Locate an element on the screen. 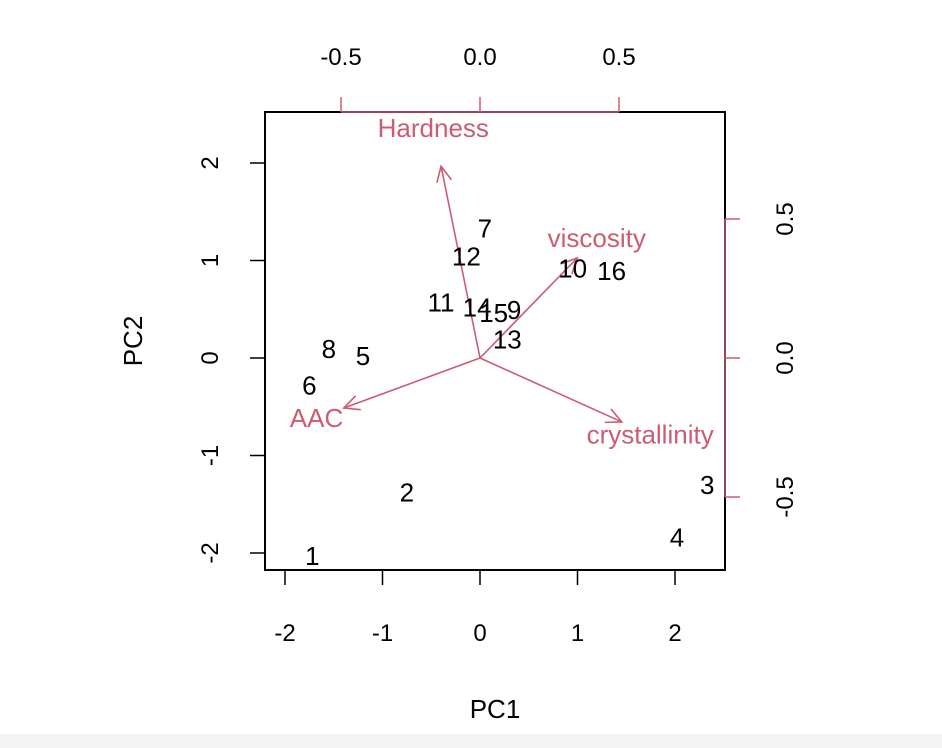 The height and width of the screenshot is (748, 942). observation-label: 4 is located at coordinates (677, 537).